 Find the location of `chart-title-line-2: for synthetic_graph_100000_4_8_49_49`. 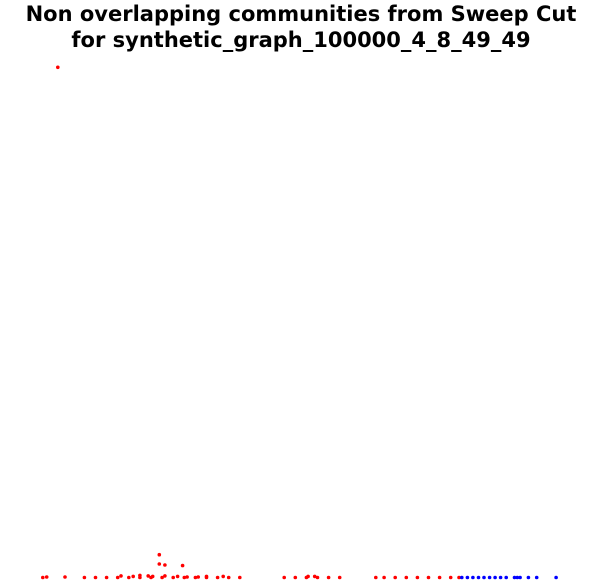

chart-title-line-2: for synthetic_graph_100000_4_8_49_49 is located at coordinates (301, 40).